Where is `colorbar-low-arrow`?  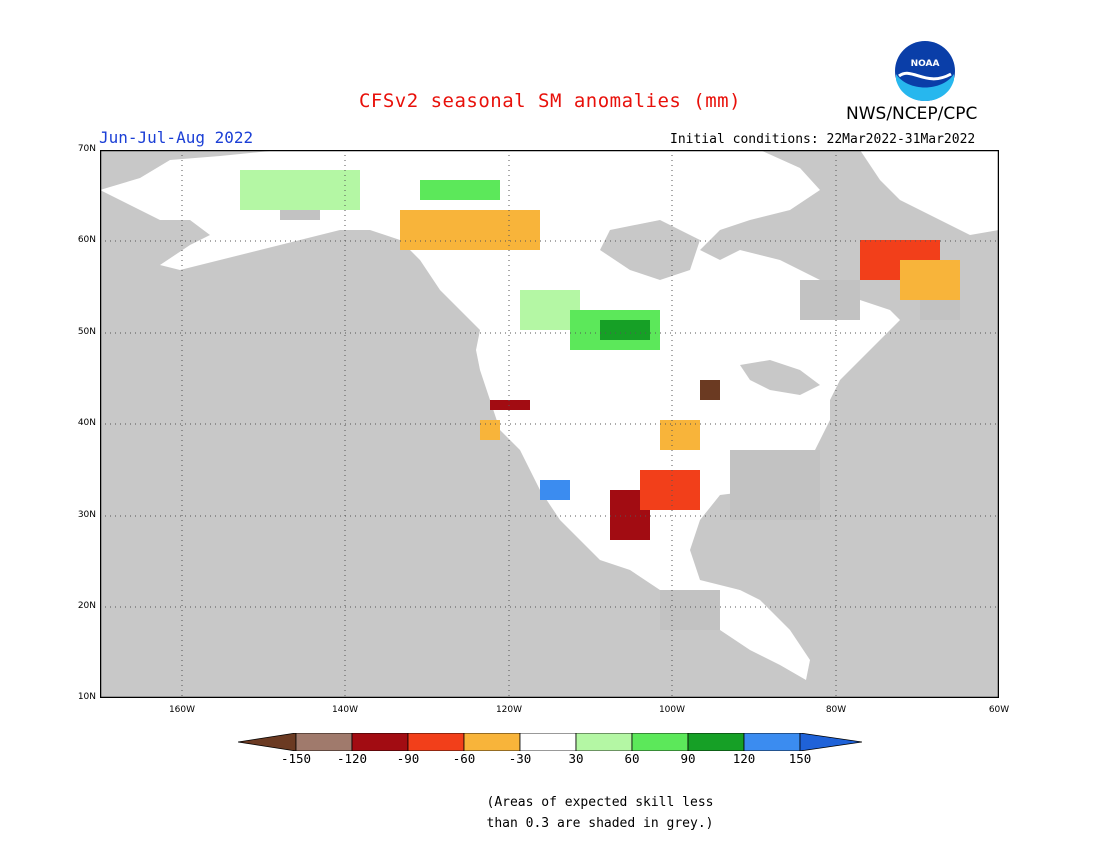
colorbar-low-arrow is located at coordinates (267, 742).